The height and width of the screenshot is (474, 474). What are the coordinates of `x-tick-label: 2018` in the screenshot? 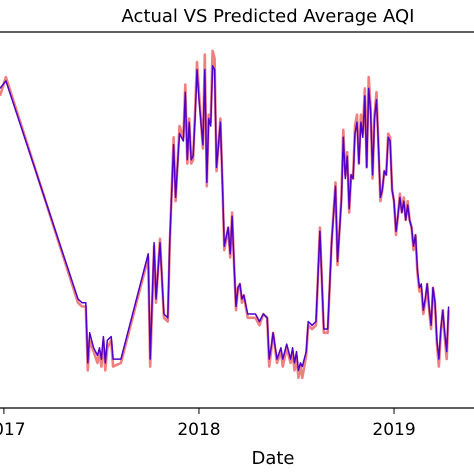 It's located at (198, 430).